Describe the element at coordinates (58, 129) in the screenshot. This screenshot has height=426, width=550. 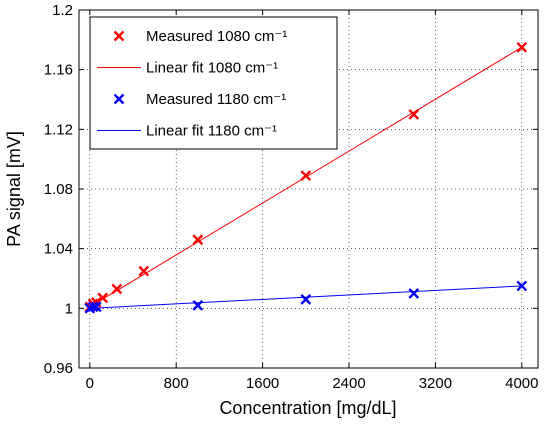
I see `y-tick-label: 1.12` at that location.